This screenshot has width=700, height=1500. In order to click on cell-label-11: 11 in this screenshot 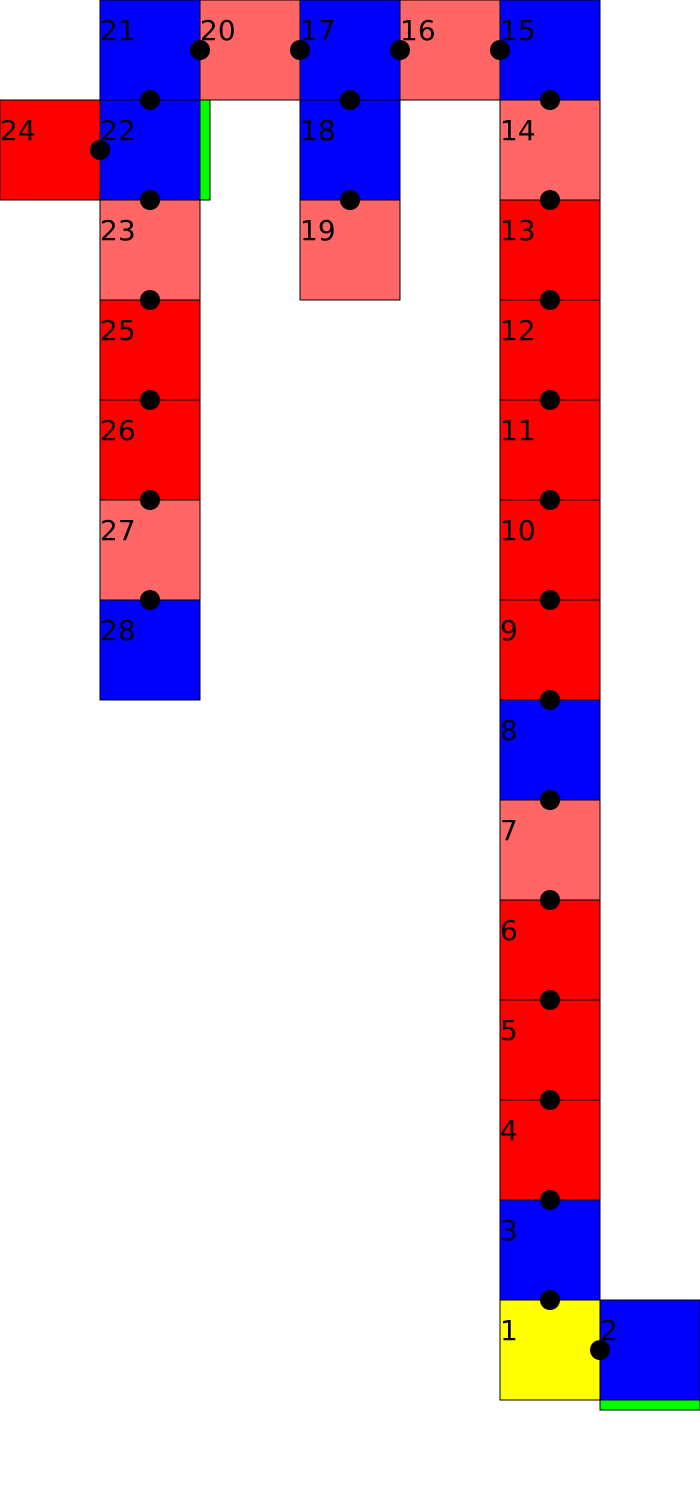, I will do `click(518, 430)`.